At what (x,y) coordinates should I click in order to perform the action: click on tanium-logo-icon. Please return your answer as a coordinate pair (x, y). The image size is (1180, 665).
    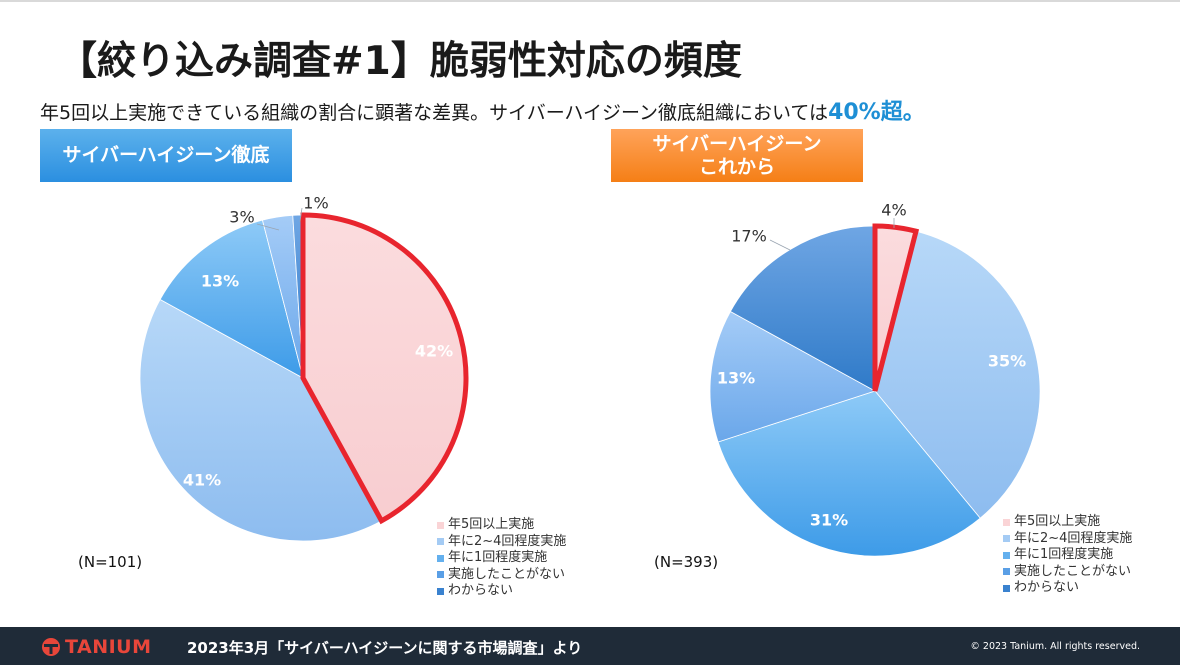
    Looking at the image, I should click on (51, 647).